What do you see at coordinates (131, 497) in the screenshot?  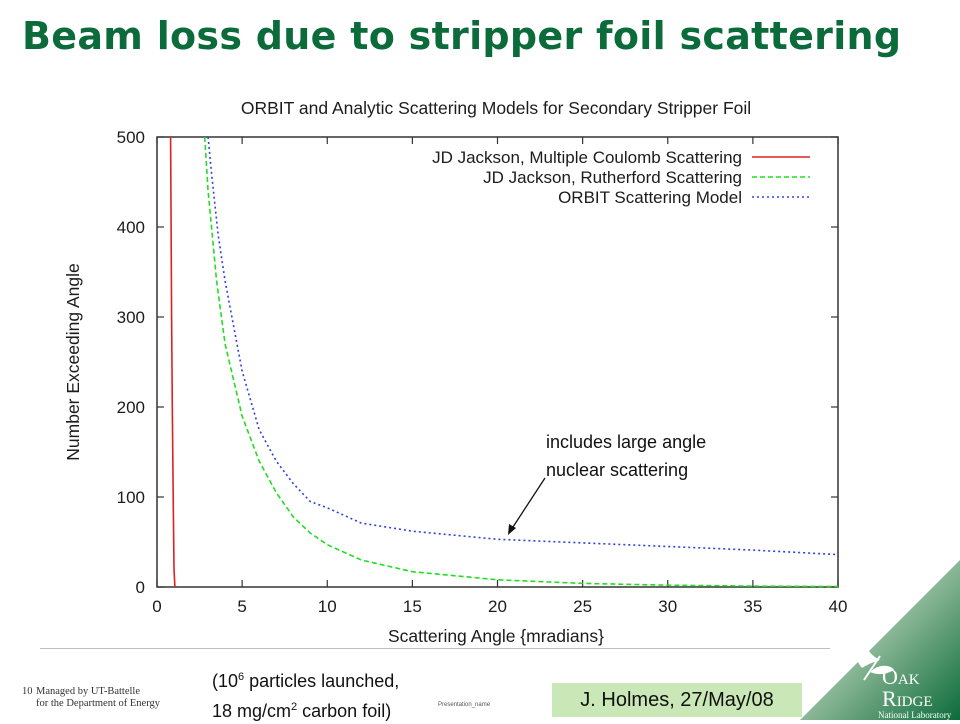 I see `y-tick-label: 100` at bounding box center [131, 497].